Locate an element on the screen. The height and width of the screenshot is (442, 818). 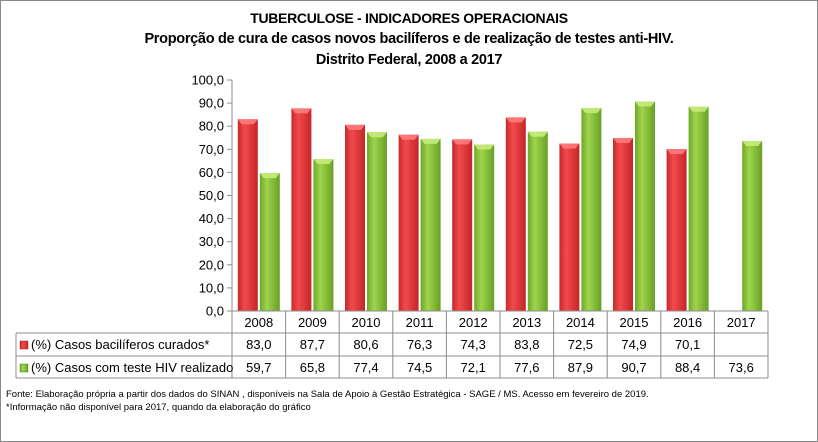
y-tick-label: 100,0 is located at coordinates (207, 80).